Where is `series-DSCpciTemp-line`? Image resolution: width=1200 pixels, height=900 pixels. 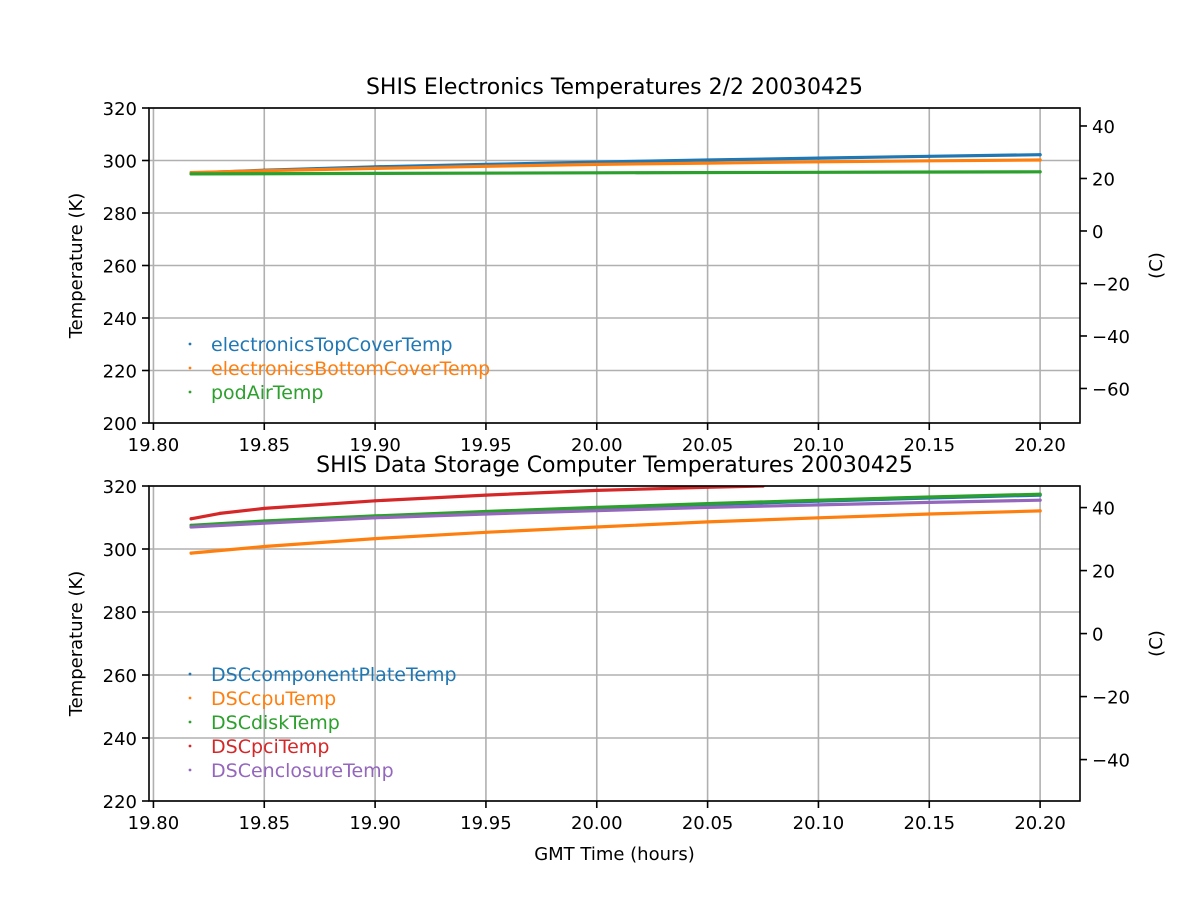
series-DSCpciTemp-line is located at coordinates (477, 503).